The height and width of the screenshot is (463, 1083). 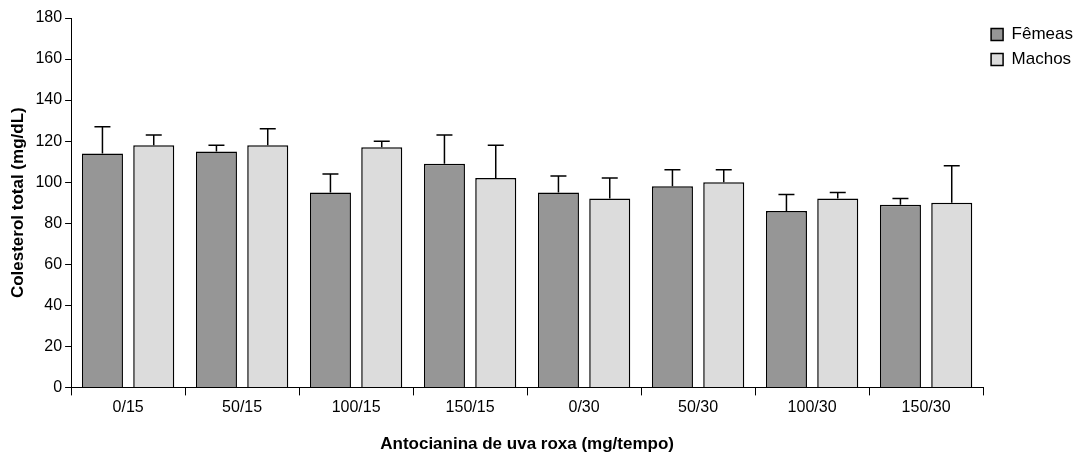 I want to click on x-tick-label: 50/30, so click(x=698, y=407).